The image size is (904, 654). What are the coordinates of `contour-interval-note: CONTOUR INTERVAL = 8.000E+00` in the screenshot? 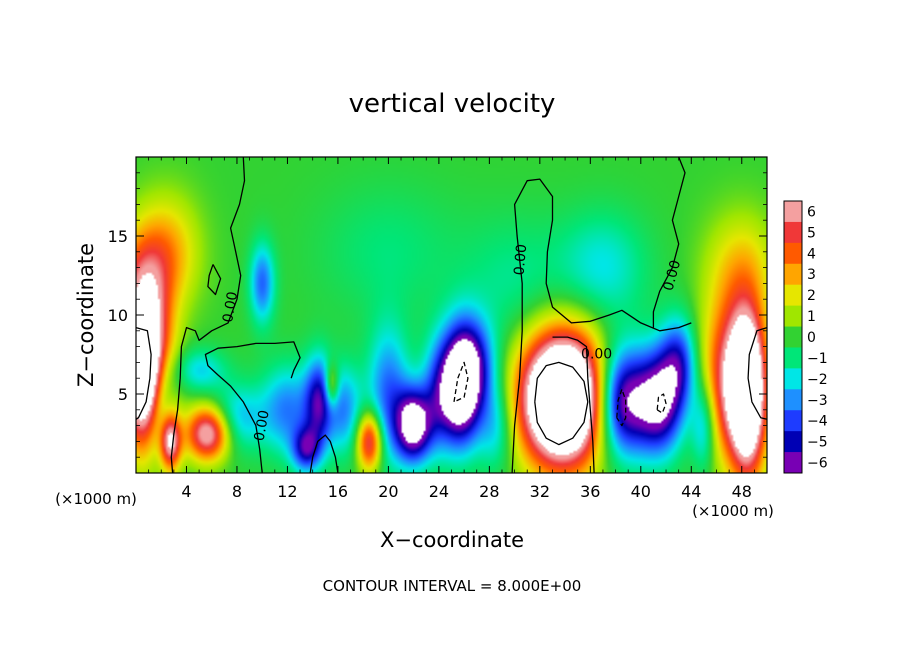 It's located at (452, 586).